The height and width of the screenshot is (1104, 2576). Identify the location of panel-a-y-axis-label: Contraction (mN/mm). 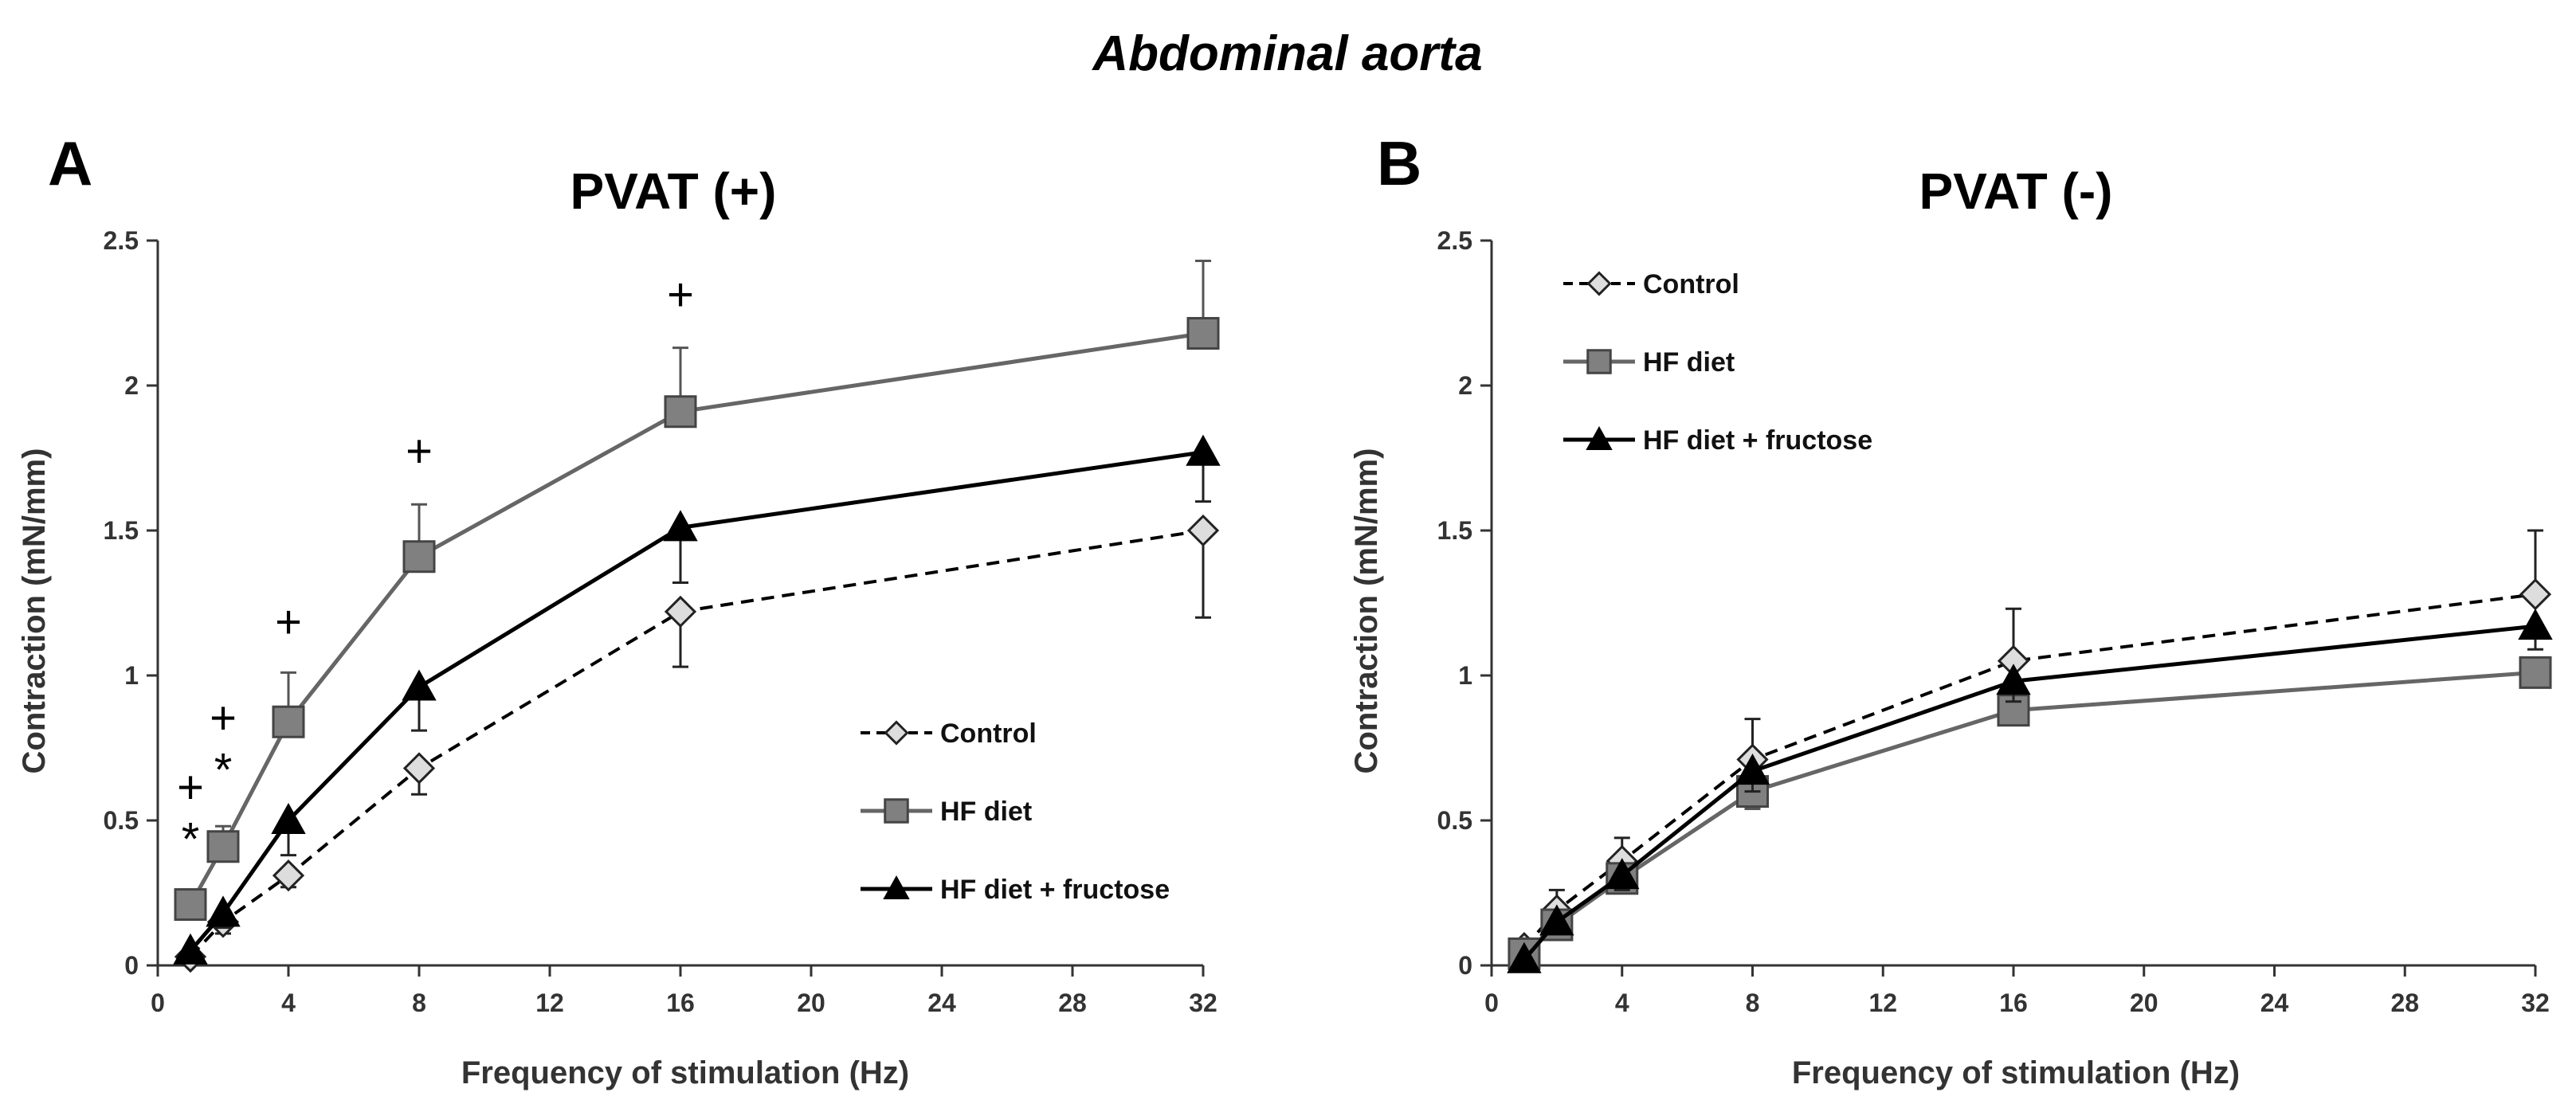
(34, 611).